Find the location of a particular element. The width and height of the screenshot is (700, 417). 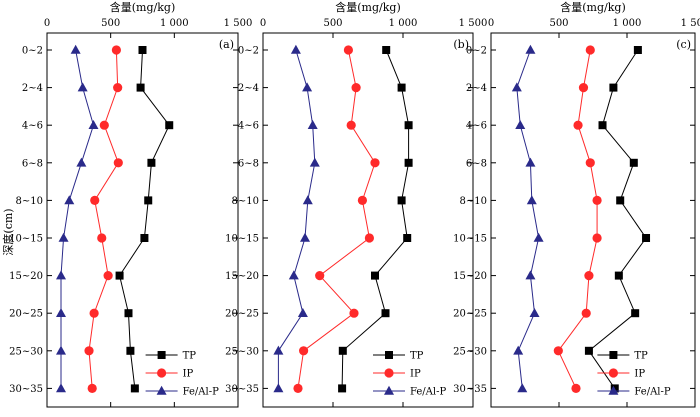

panel-3-y-tick-label: 10~15 is located at coordinates (470, 239).